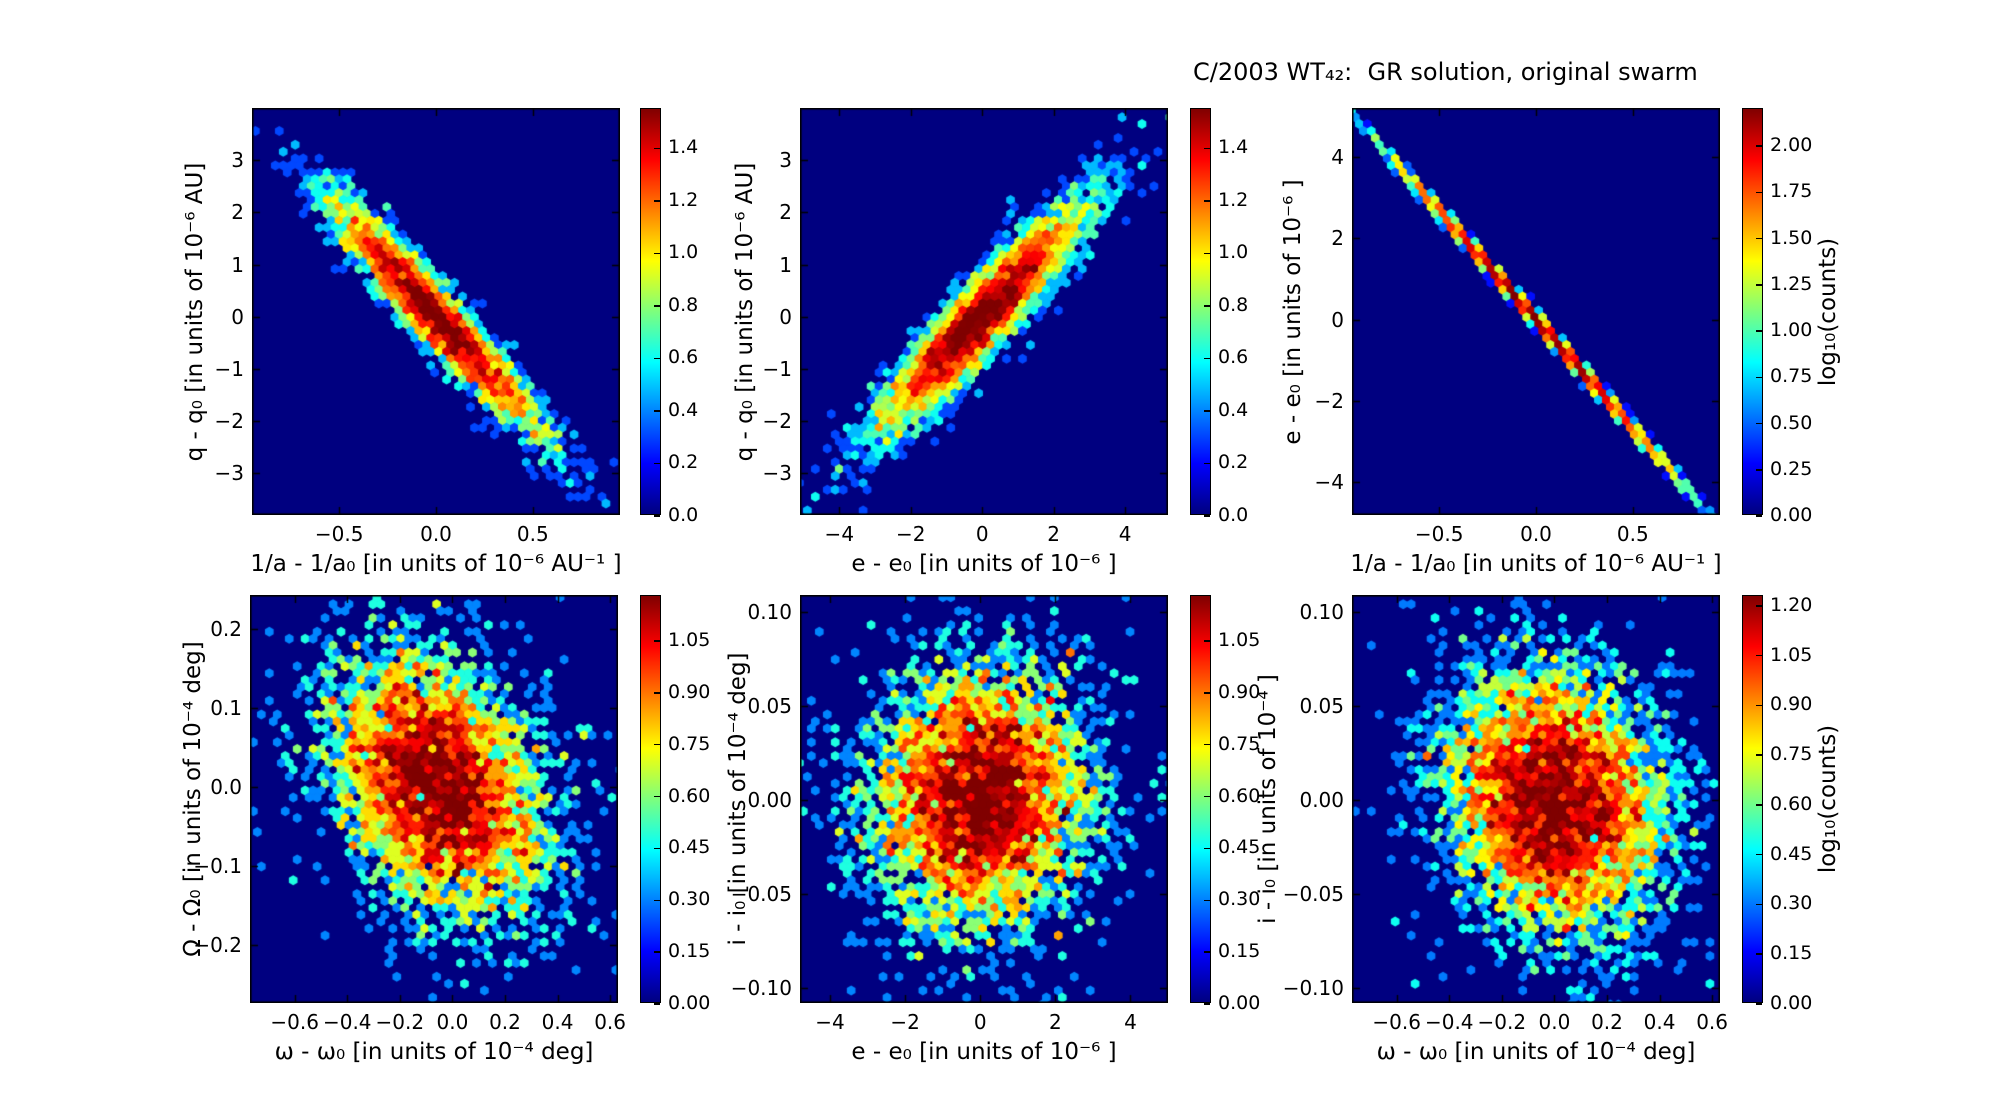  What do you see at coordinates (689, 743) in the screenshot?
I see `colorbar-tick-label: 0.75` at bounding box center [689, 743].